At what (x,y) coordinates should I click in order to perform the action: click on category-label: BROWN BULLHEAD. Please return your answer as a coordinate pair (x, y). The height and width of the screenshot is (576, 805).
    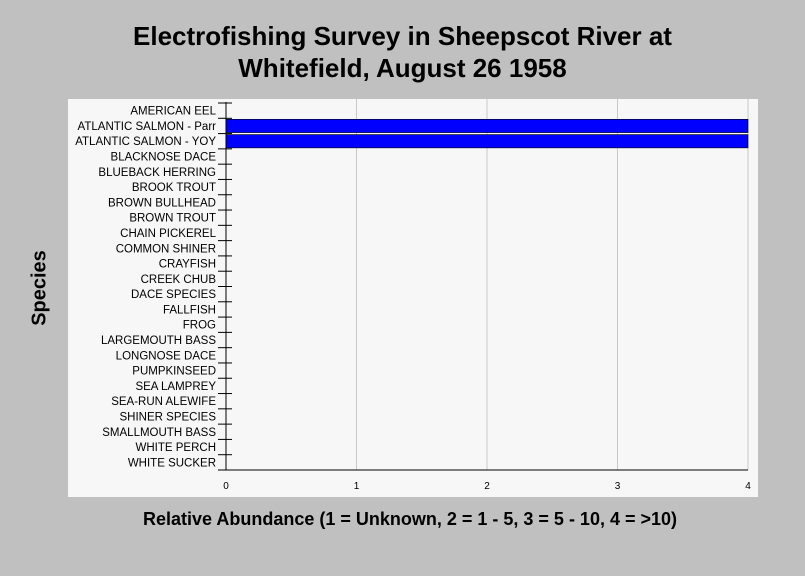
    Looking at the image, I should click on (162, 203).